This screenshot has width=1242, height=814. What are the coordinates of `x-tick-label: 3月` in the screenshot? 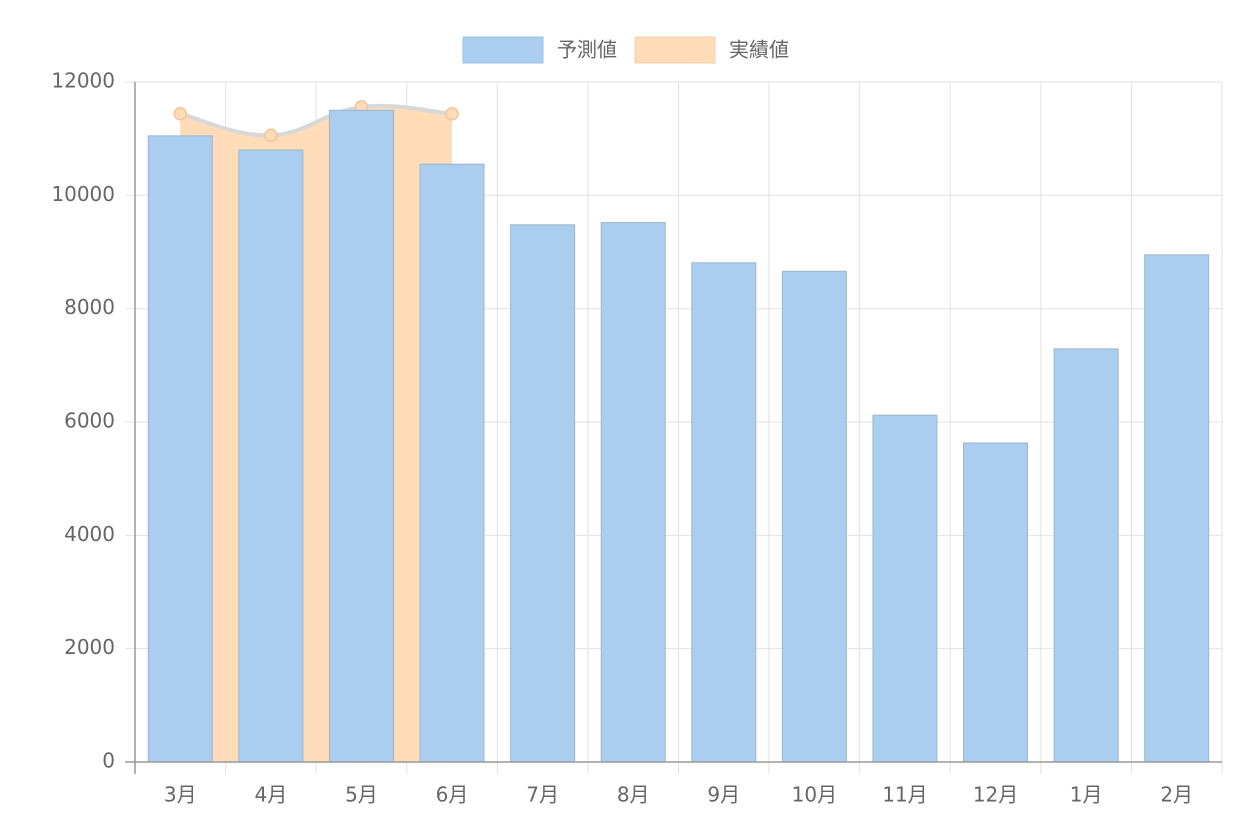 It's located at (180, 795).